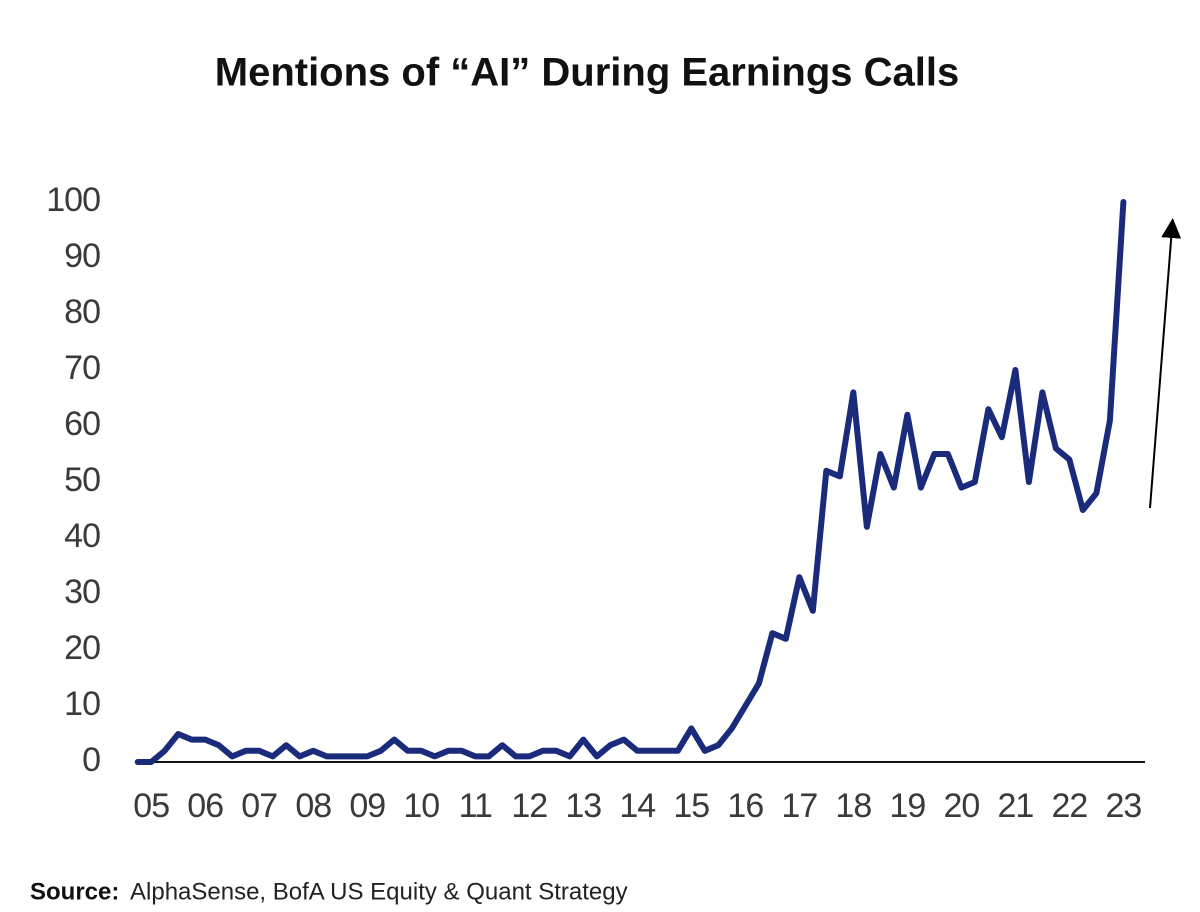 Image resolution: width=1200 pixels, height=912 pixels. I want to click on x-tick-label: 08, so click(313, 806).